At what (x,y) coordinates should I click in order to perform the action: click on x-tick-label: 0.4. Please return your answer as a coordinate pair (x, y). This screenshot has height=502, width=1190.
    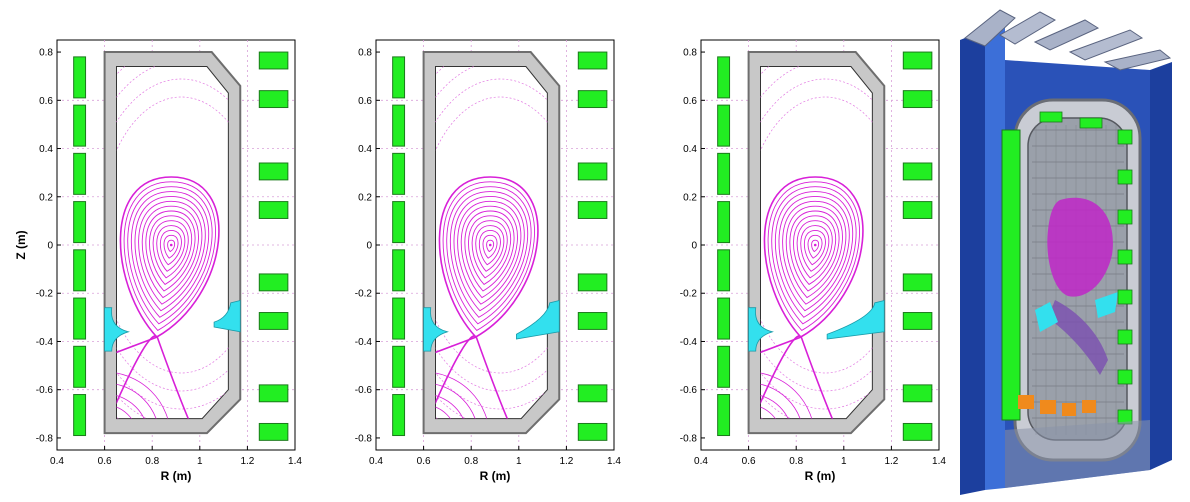
    Looking at the image, I should click on (376, 461).